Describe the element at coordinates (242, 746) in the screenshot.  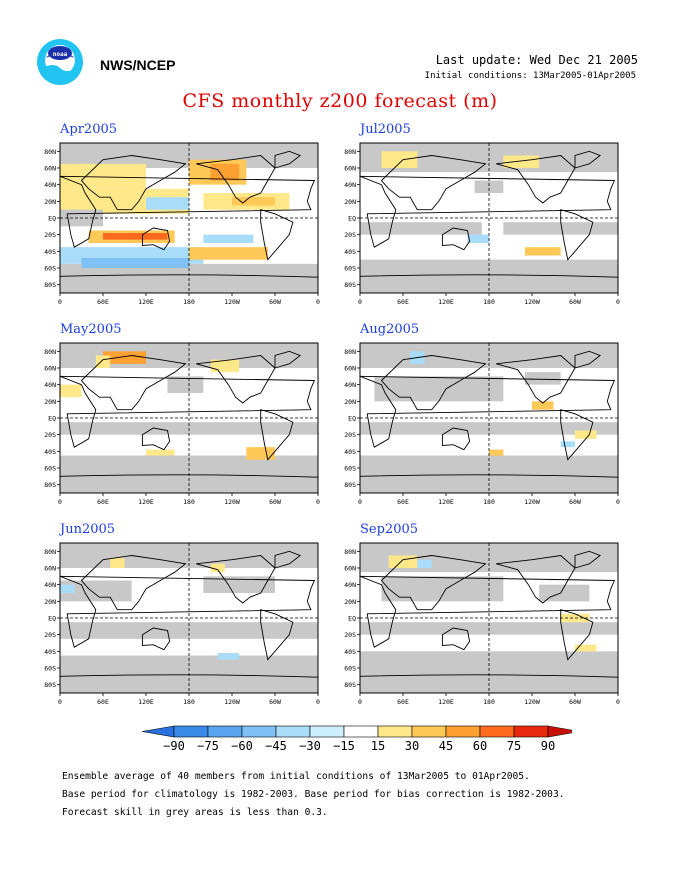
I see `colorbar-label: −60` at that location.